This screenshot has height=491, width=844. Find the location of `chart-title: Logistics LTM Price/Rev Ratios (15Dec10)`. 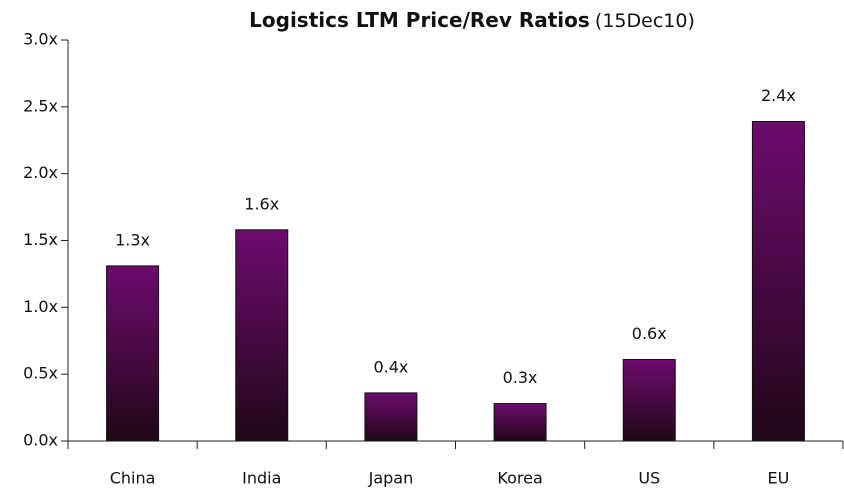

chart-title: Logistics LTM Price/Rev Ratios (15Dec10) is located at coordinates (472, 20).